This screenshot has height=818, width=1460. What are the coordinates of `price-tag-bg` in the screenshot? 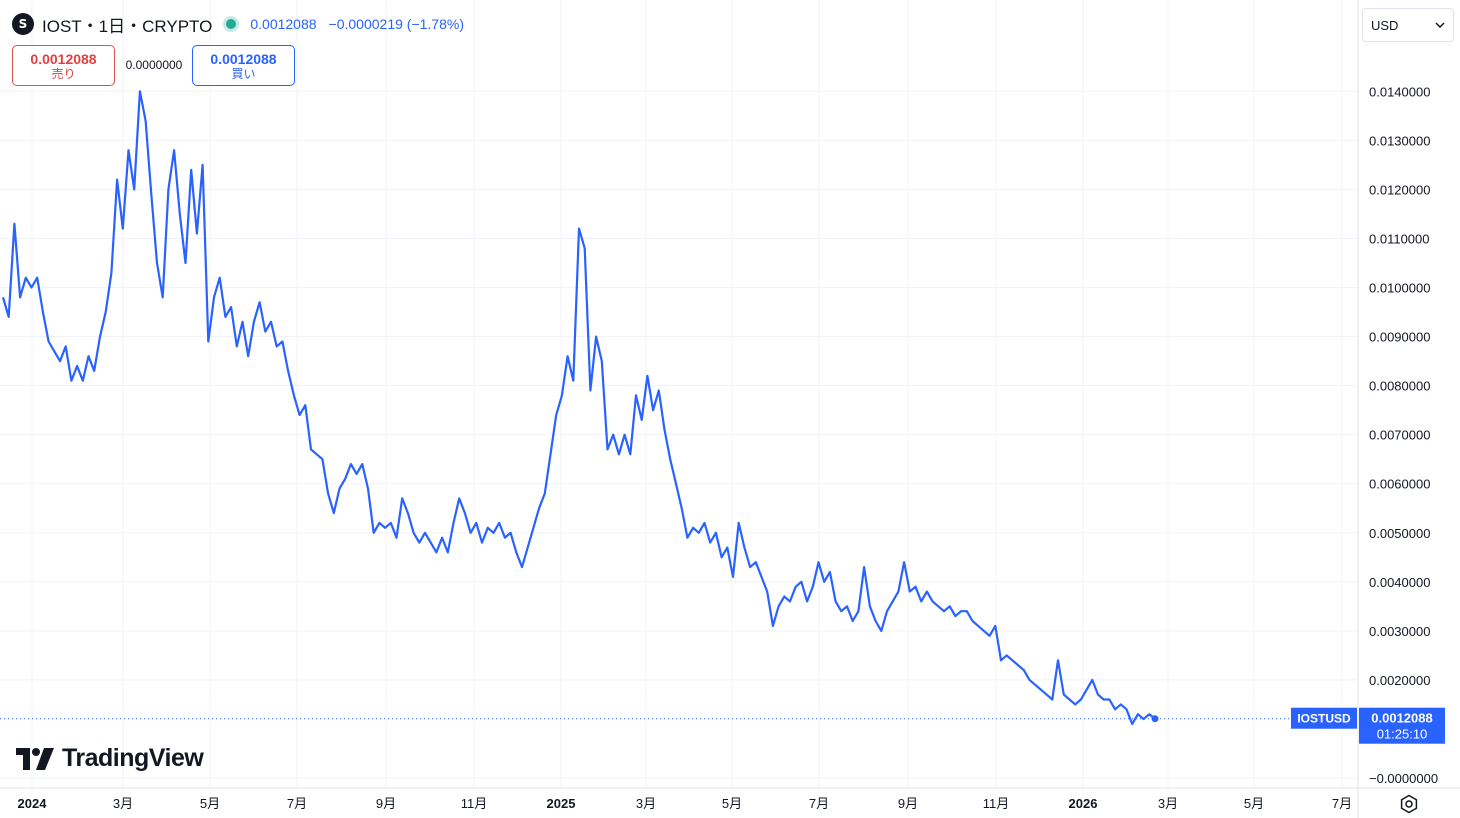 It's located at (1402, 725).